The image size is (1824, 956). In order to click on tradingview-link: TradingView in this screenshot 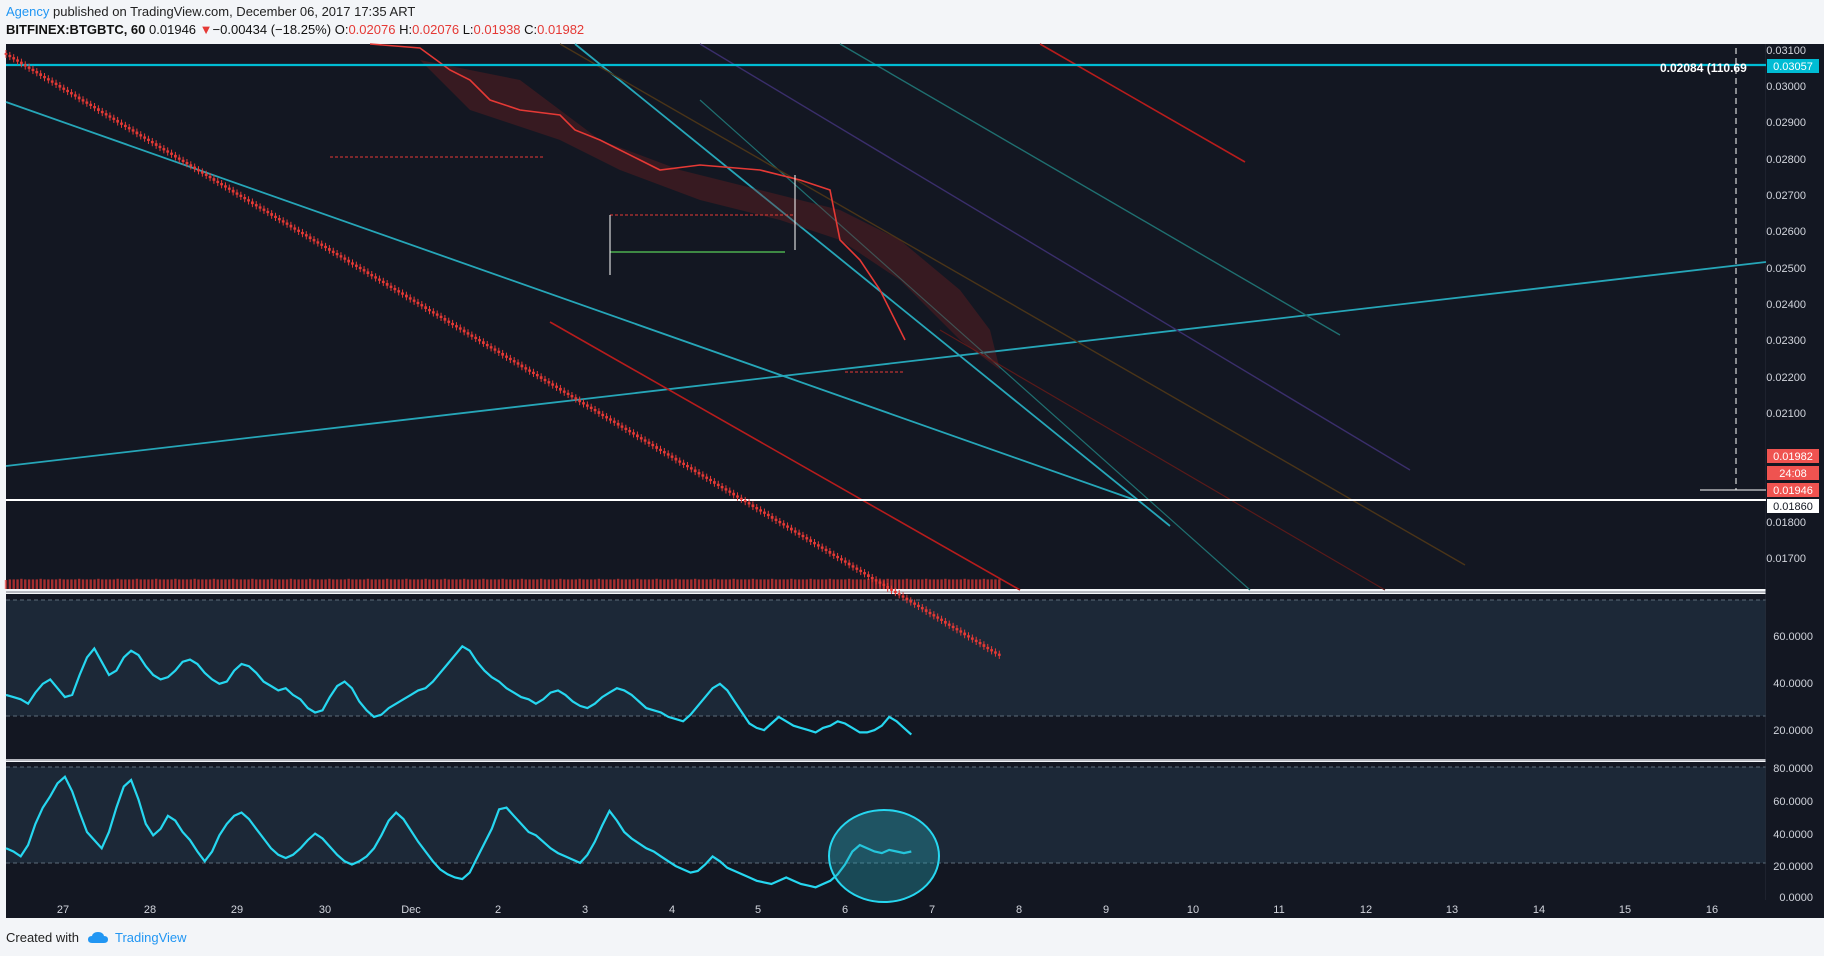, I will do `click(150, 937)`.